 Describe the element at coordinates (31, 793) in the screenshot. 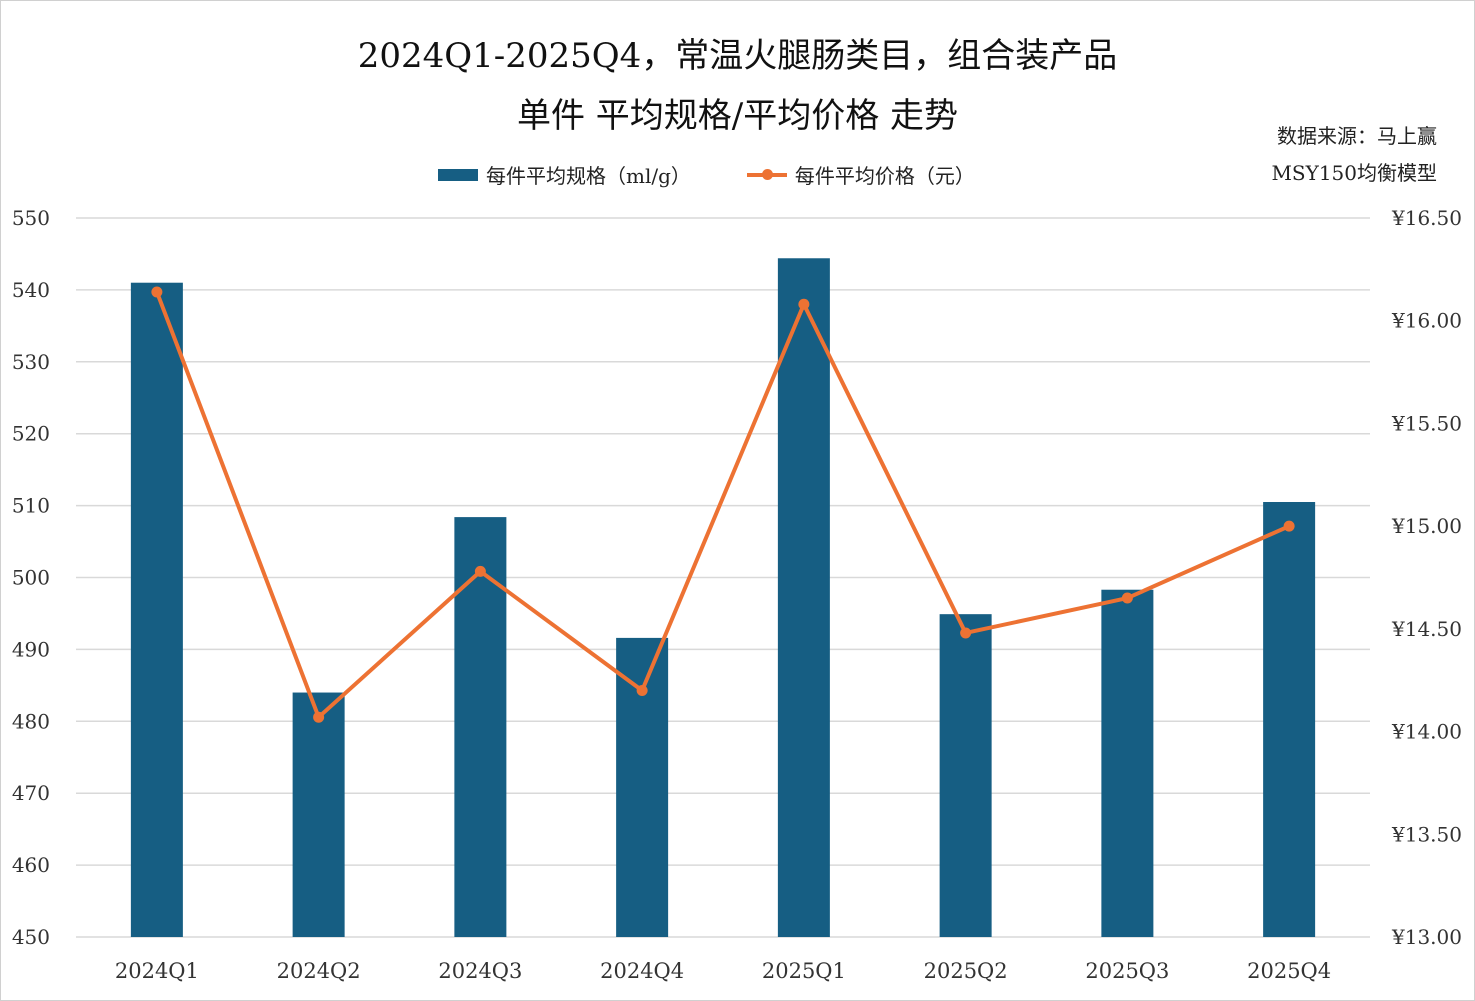

I see `left-tick-label: 470` at that location.